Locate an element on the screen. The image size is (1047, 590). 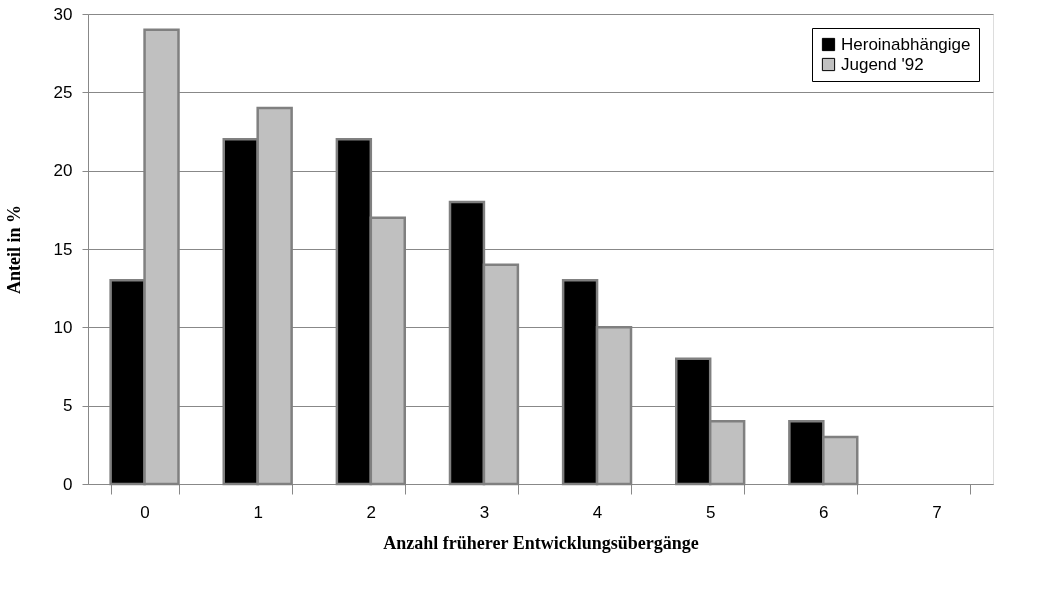
legend-label: Jugend '92 is located at coordinates (882, 64).